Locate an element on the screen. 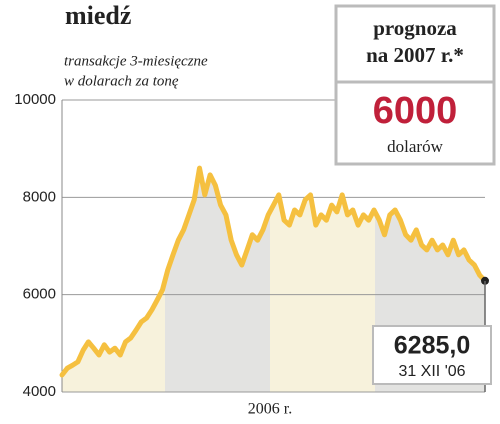 Image resolution: width=500 pixels, height=424 pixels. annotation-box is located at coordinates (432, 355).